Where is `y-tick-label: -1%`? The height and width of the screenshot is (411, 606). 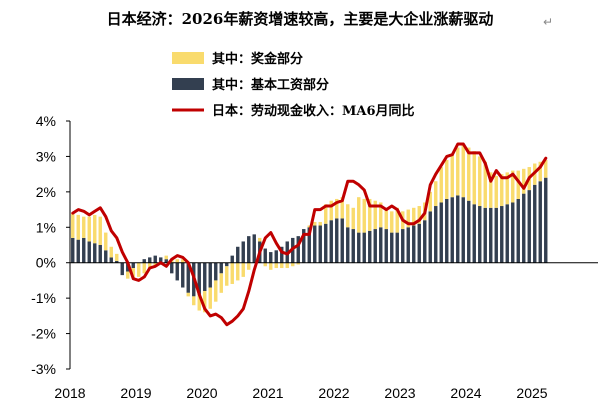 y-tick-label: -1% is located at coordinates (43, 298).